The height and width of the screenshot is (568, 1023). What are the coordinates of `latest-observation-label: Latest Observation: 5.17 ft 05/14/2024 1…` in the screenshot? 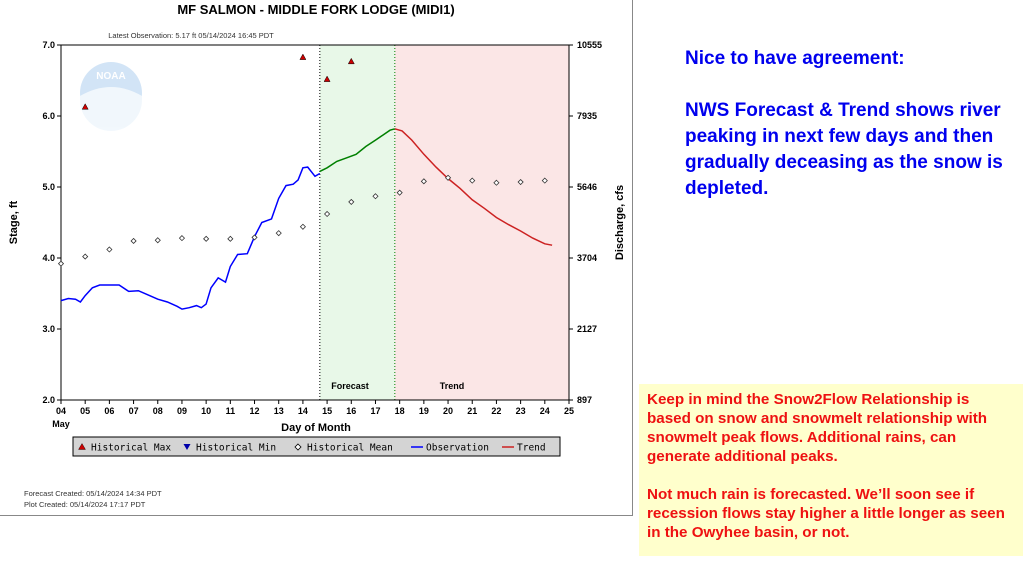 It's located at (191, 35).